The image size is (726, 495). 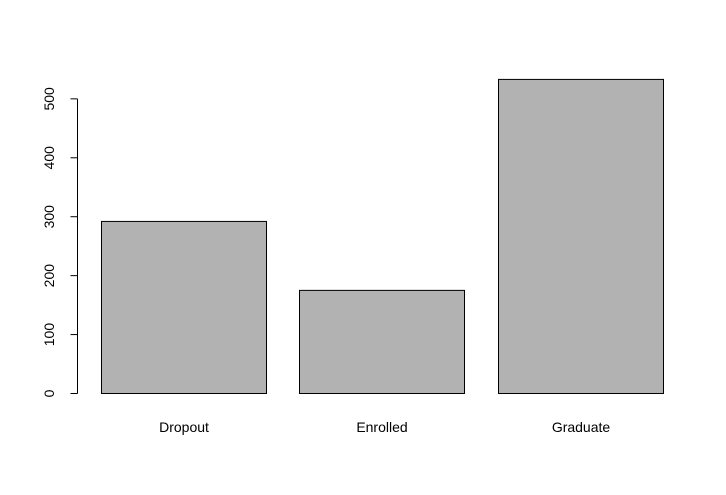 I want to click on y-tick-label-500: 500, so click(x=49, y=99).